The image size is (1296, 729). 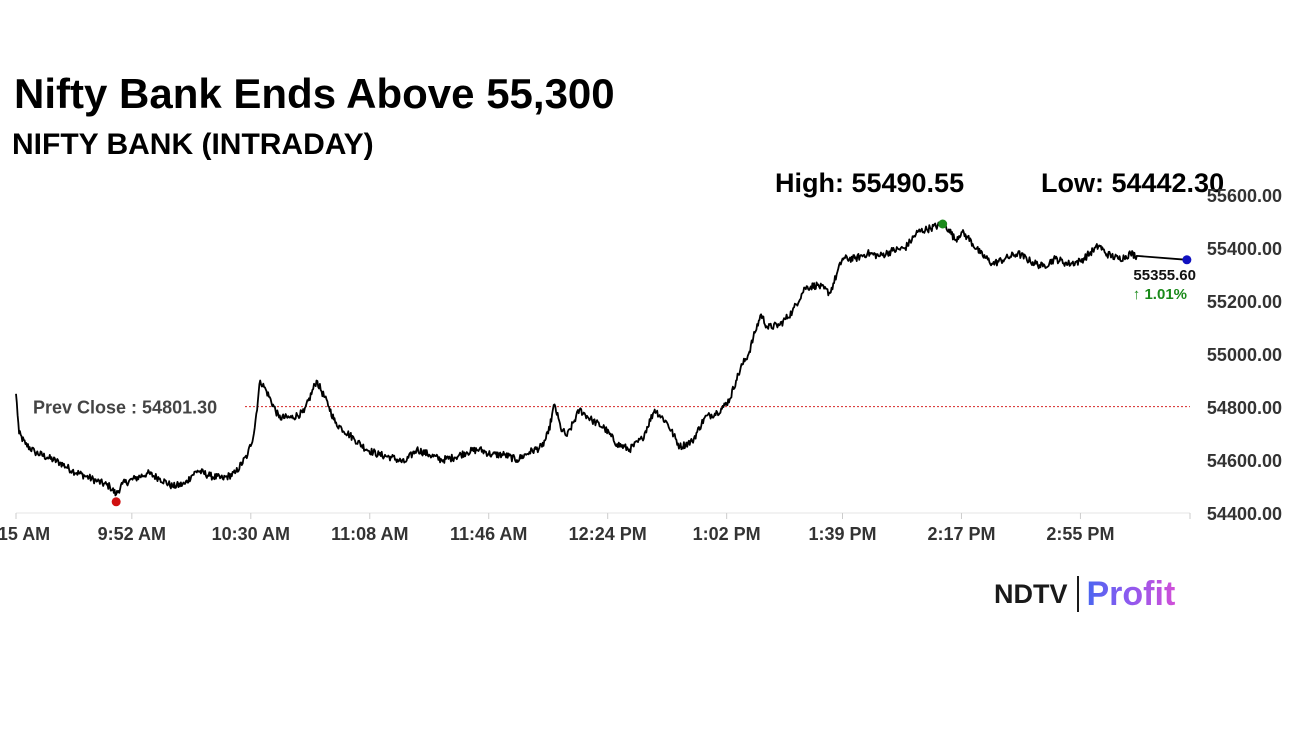 I want to click on ndtv-profit-logo: NDTV Profit, so click(x=1084, y=594).